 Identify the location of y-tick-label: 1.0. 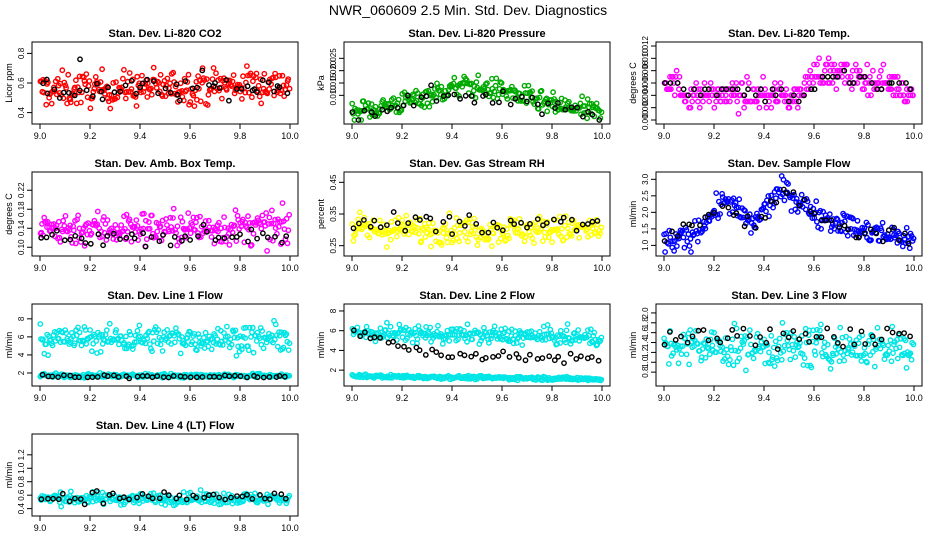
(645, 362).